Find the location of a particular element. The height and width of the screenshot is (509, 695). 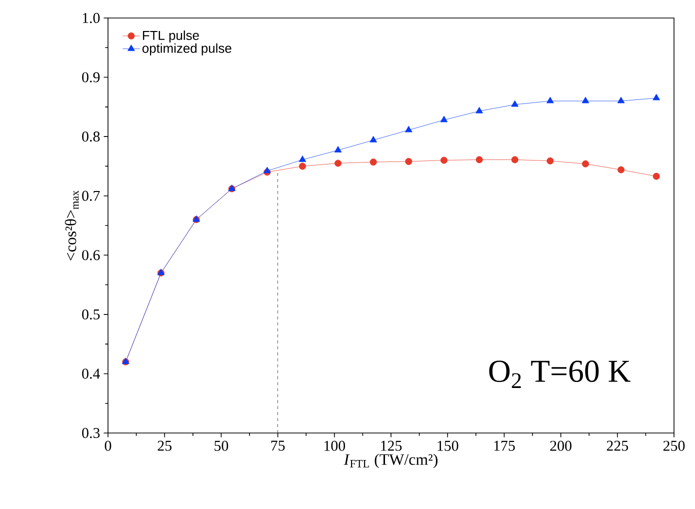

x-tick-label: 0 is located at coordinates (108, 445).